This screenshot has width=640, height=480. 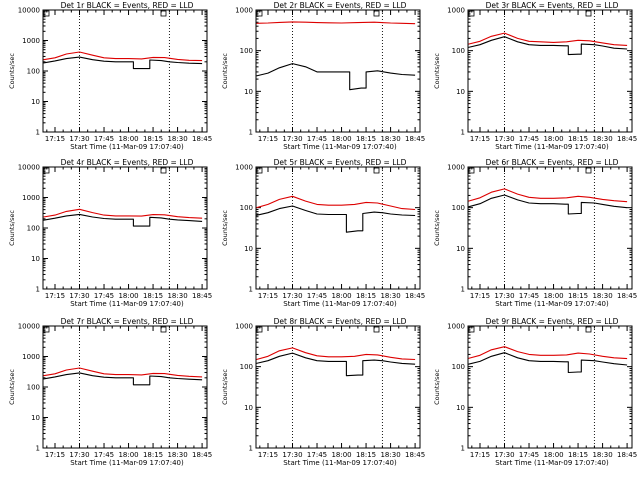 What do you see at coordinates (127, 5) in the screenshot?
I see `panel-title: Det 1r BLACK = Events, RED = LLD` at bounding box center [127, 5].